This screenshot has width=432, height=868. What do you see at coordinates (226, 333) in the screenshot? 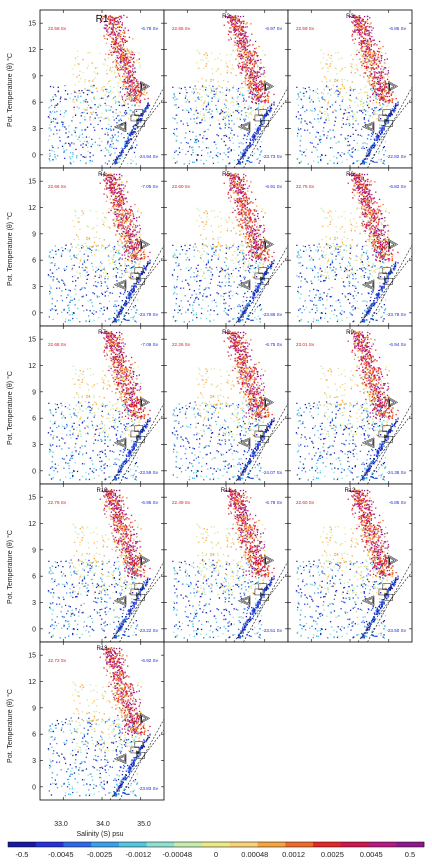
I see `panel-title: R8` at bounding box center [226, 333].